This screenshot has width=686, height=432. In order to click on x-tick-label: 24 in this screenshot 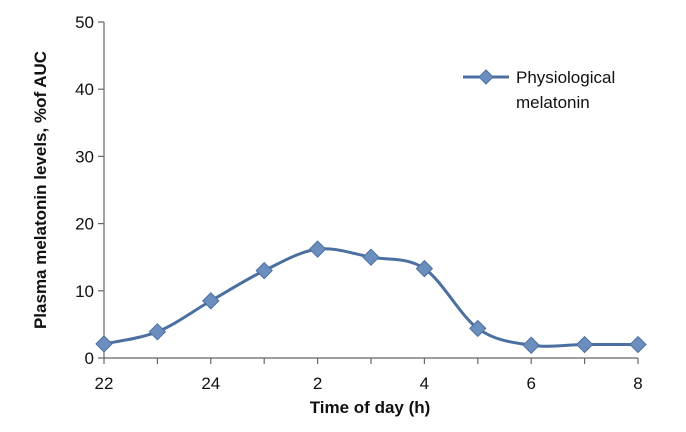, I will do `click(210, 383)`.